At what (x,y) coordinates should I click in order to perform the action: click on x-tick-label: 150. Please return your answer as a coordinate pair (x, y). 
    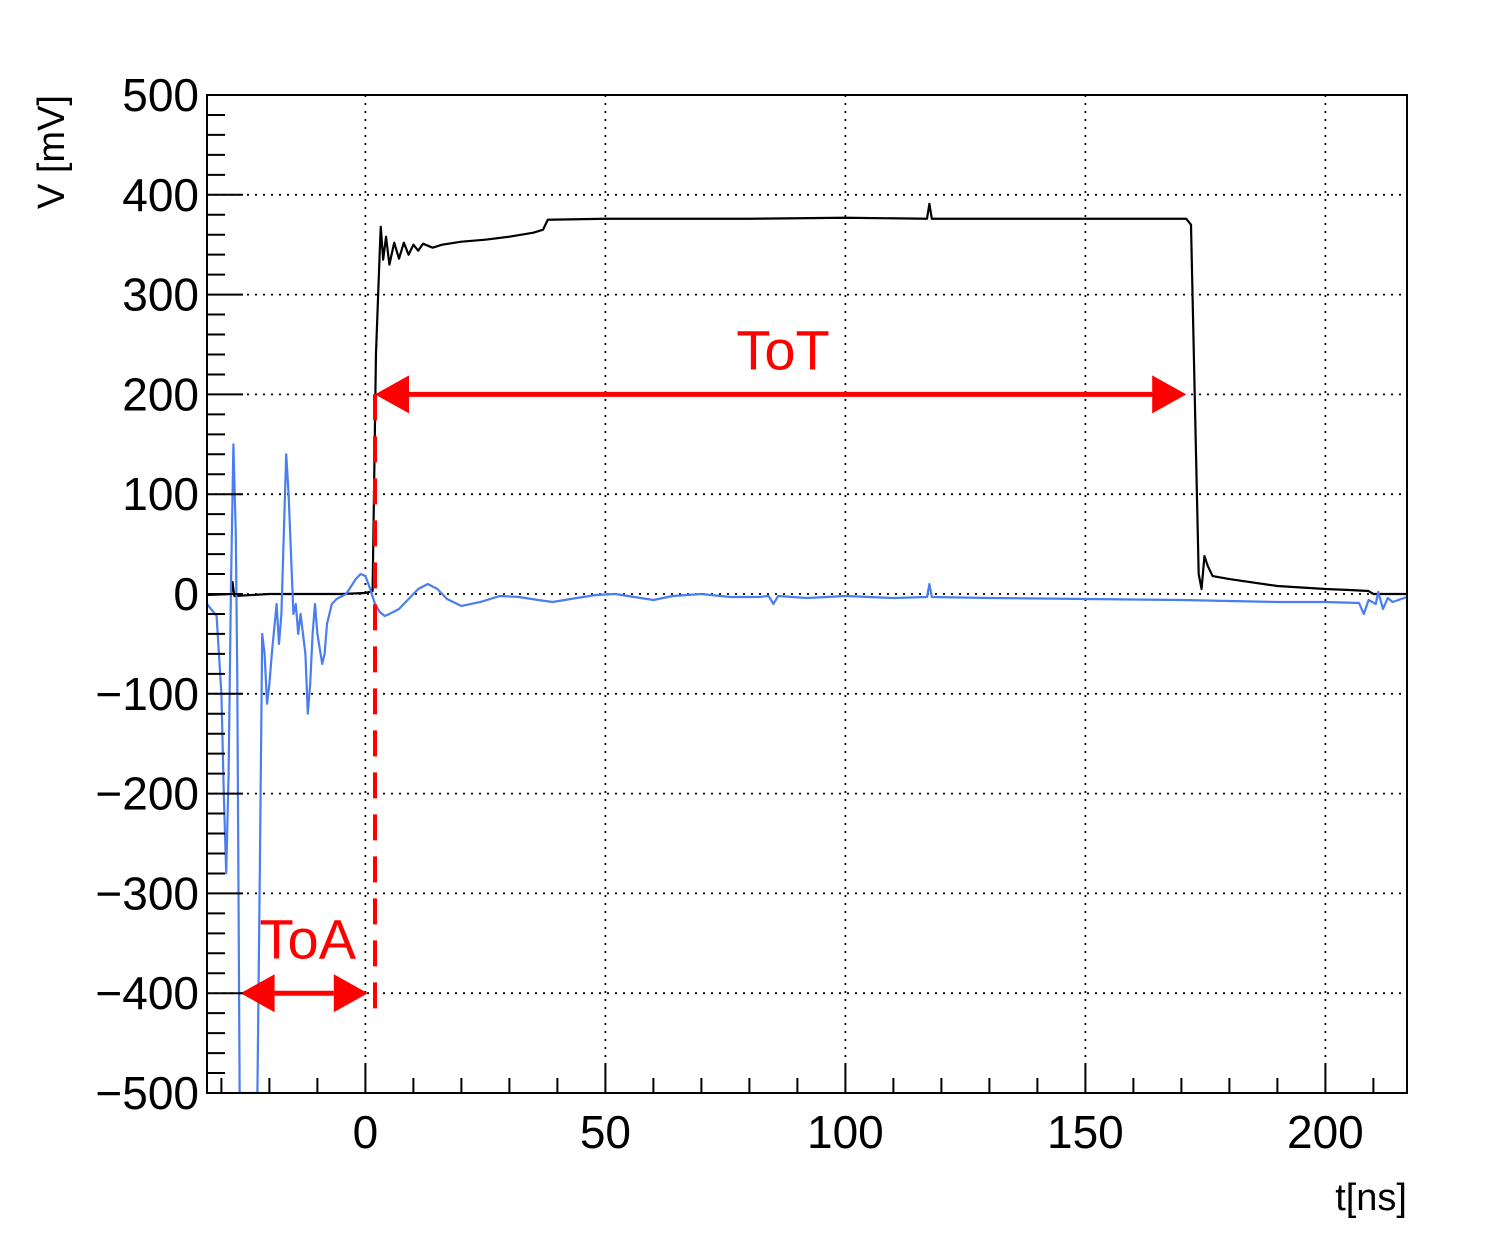
    Looking at the image, I should click on (1085, 1132).